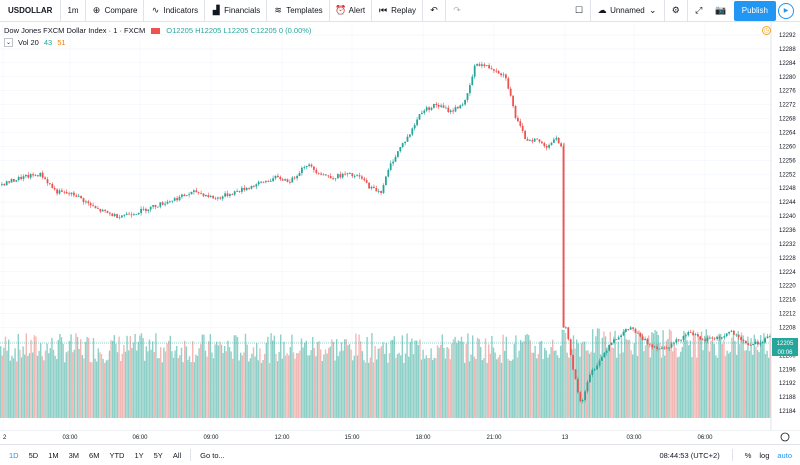 This screenshot has height=465, width=800. Describe the element at coordinates (628, 11) in the screenshot. I see `layout-name-button: ☁ Unnamed ⌄` at that location.